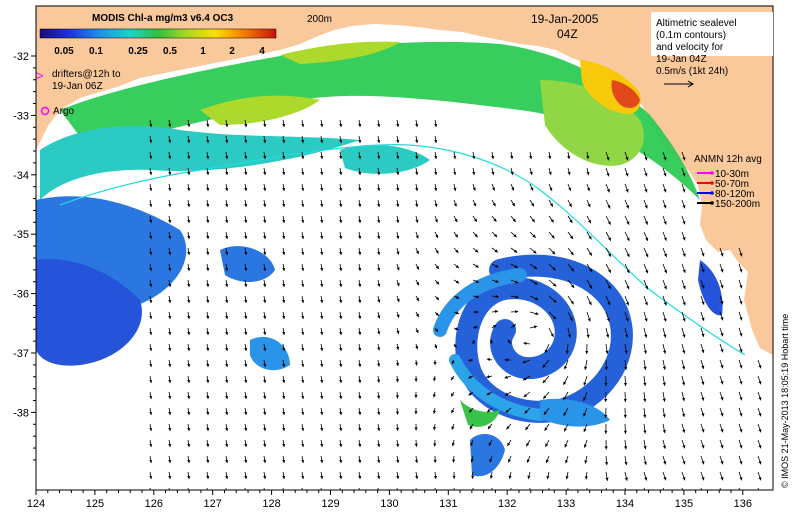 This screenshot has width=800, height=520. I want to click on anmn-item-label: 10-30m, so click(732, 174).